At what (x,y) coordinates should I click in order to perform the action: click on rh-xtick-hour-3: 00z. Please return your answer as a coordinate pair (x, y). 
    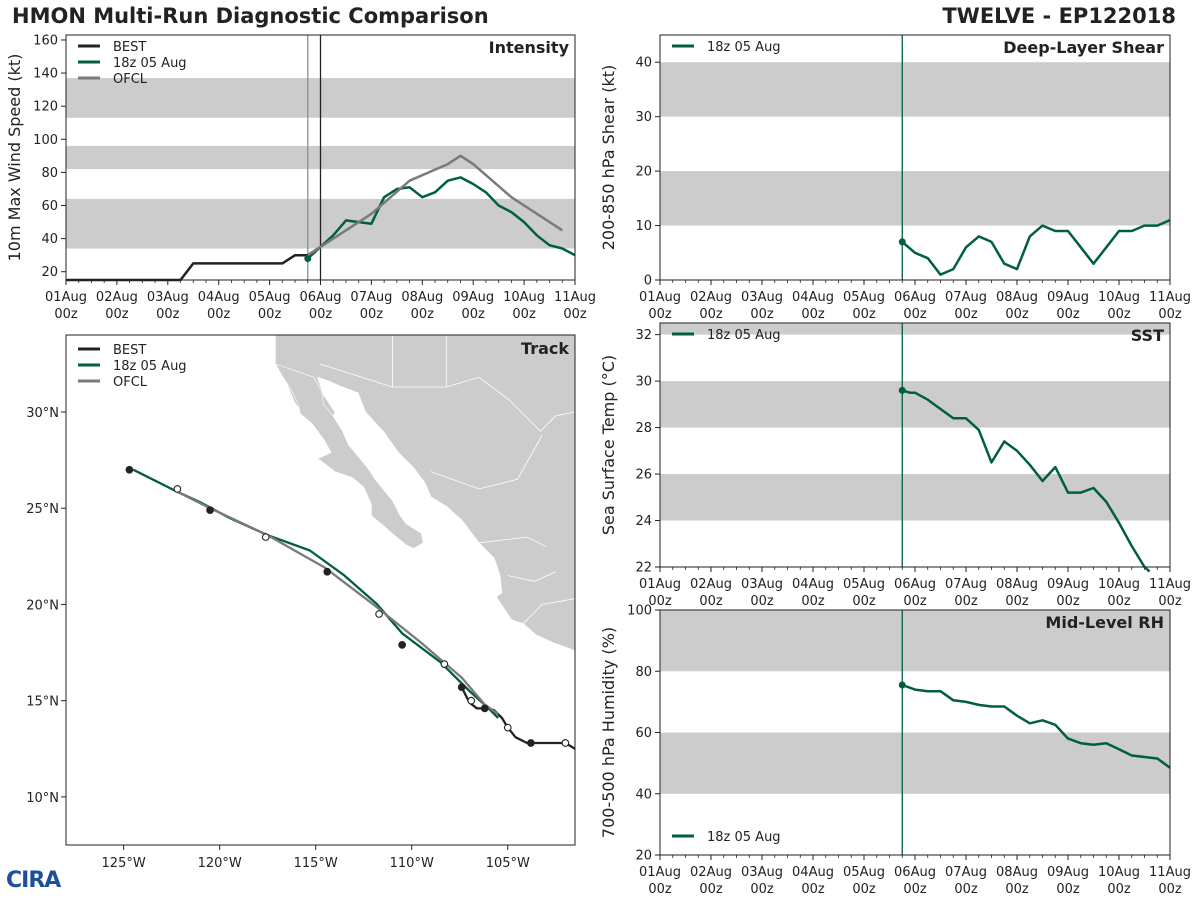
    Looking at the image, I should click on (813, 889).